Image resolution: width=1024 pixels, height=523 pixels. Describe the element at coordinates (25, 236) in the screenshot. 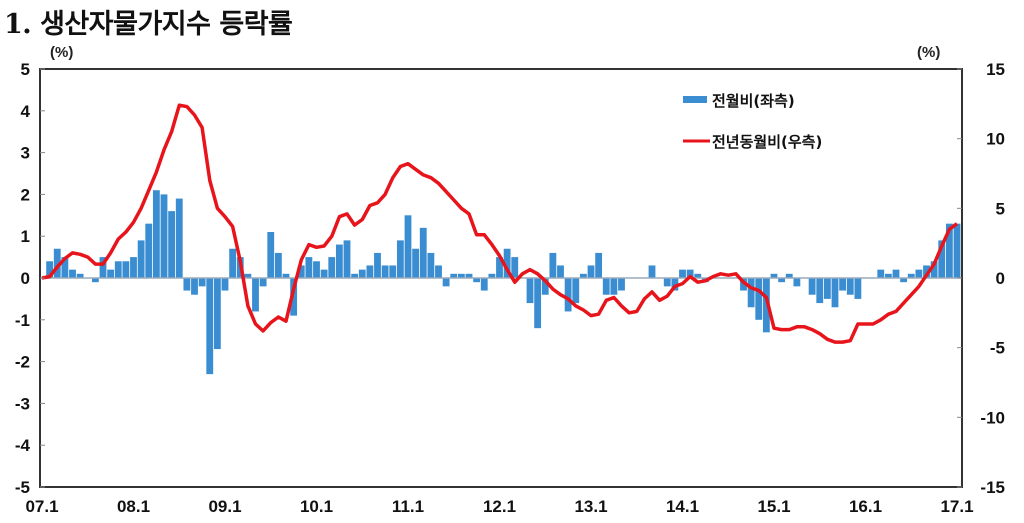

I see `left-tick-label: 1` at that location.